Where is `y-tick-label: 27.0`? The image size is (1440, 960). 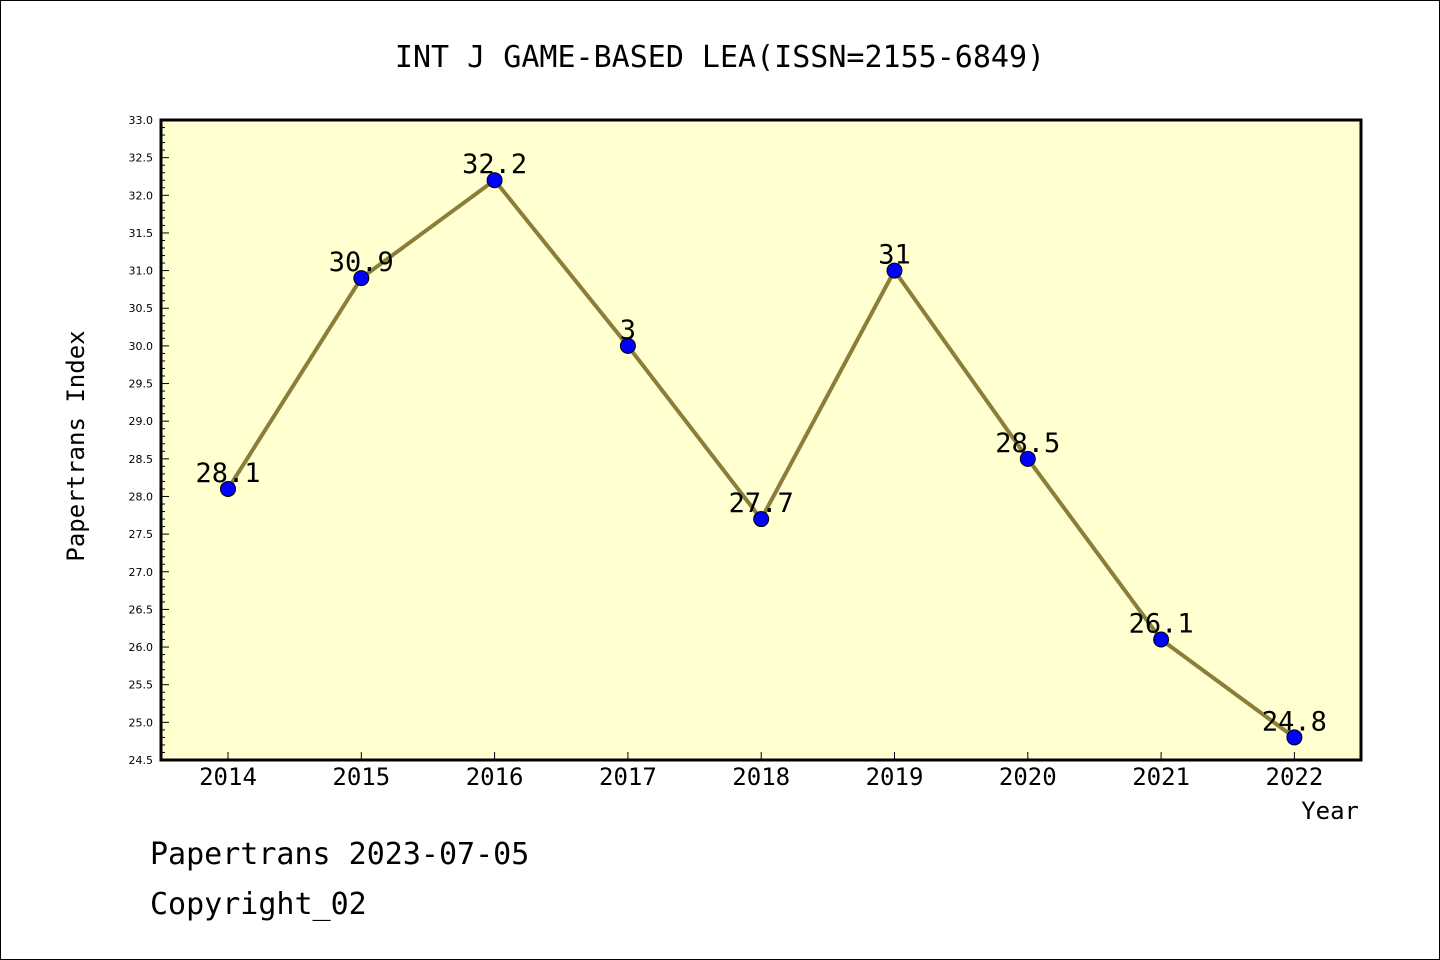 y-tick-label: 27.0 is located at coordinates (141, 572).